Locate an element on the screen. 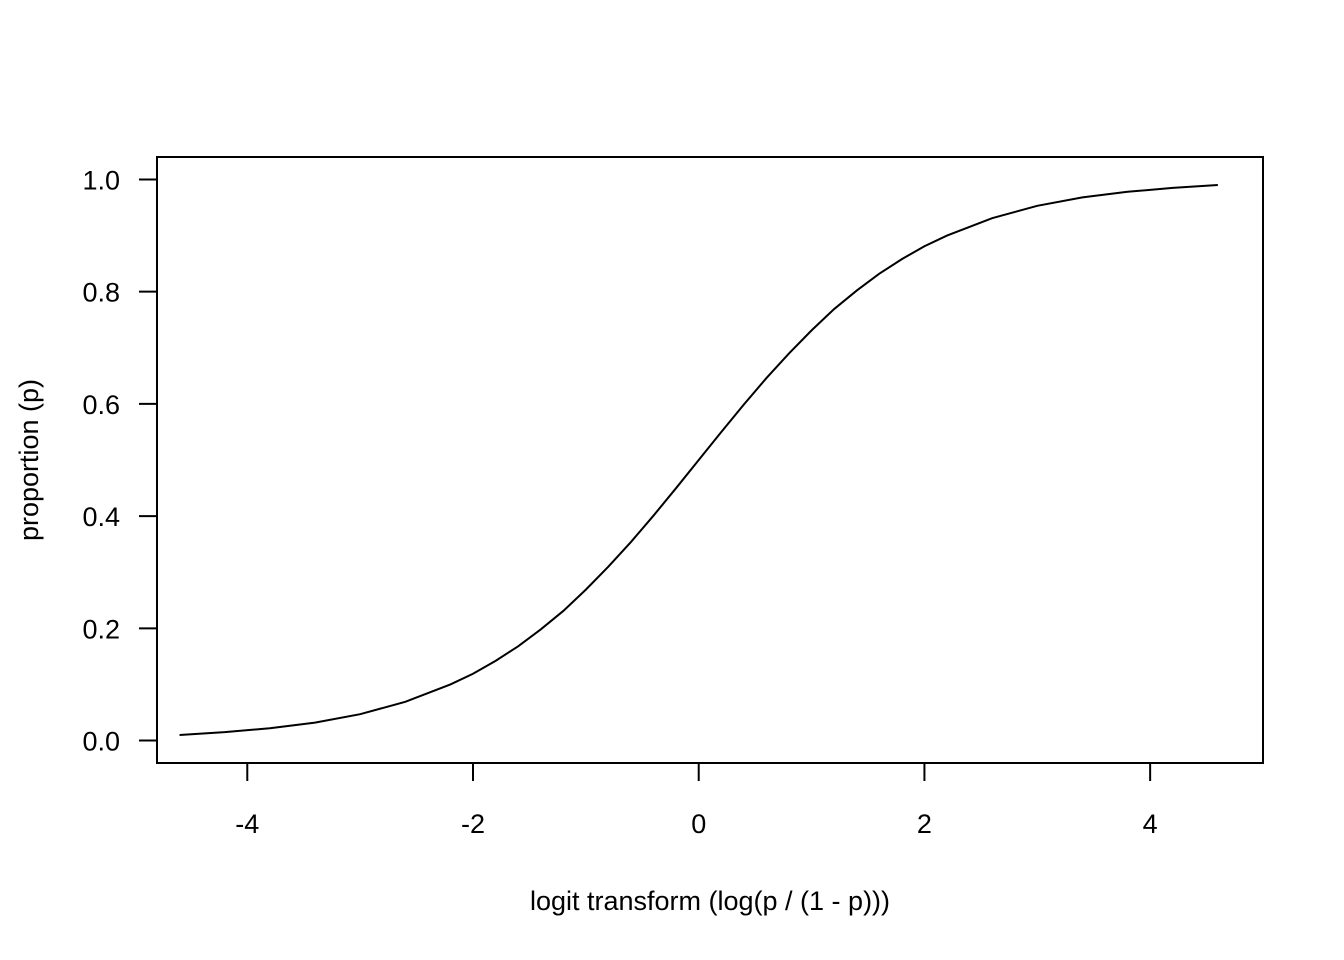  y-tick-label: 0.2 is located at coordinates (101, 629).